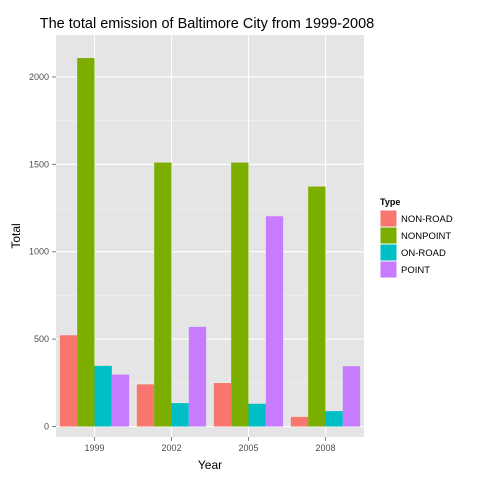 The image size is (480, 480). Describe the element at coordinates (46, 427) in the screenshot. I see `y-tick-label: 0` at that location.